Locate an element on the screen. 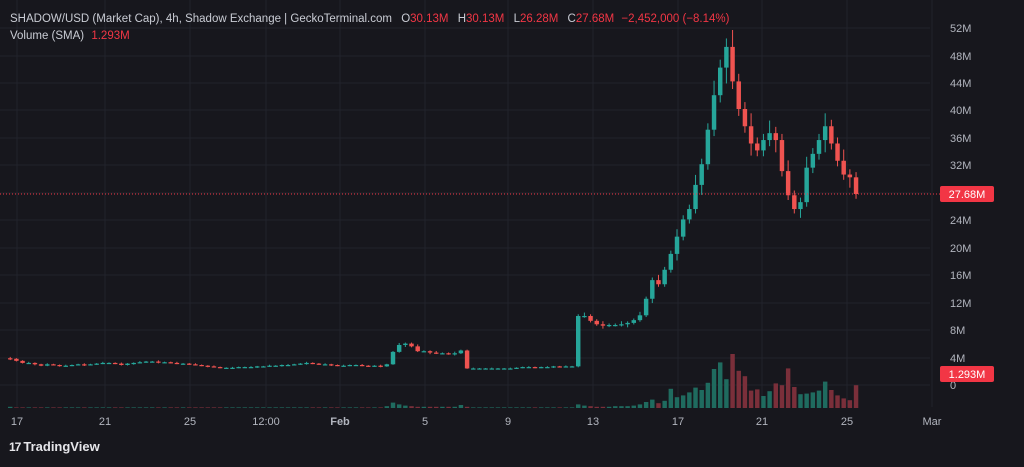  tradingview-logo-text: TradingView is located at coordinates (61, 446).